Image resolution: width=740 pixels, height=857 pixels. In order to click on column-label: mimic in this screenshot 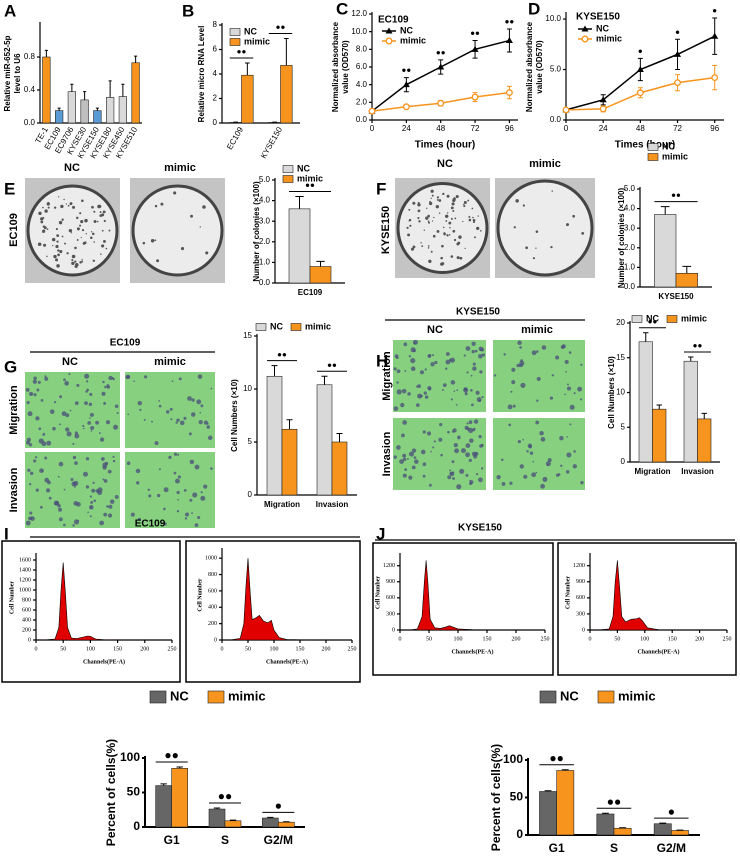, I will do `click(170, 362)`.